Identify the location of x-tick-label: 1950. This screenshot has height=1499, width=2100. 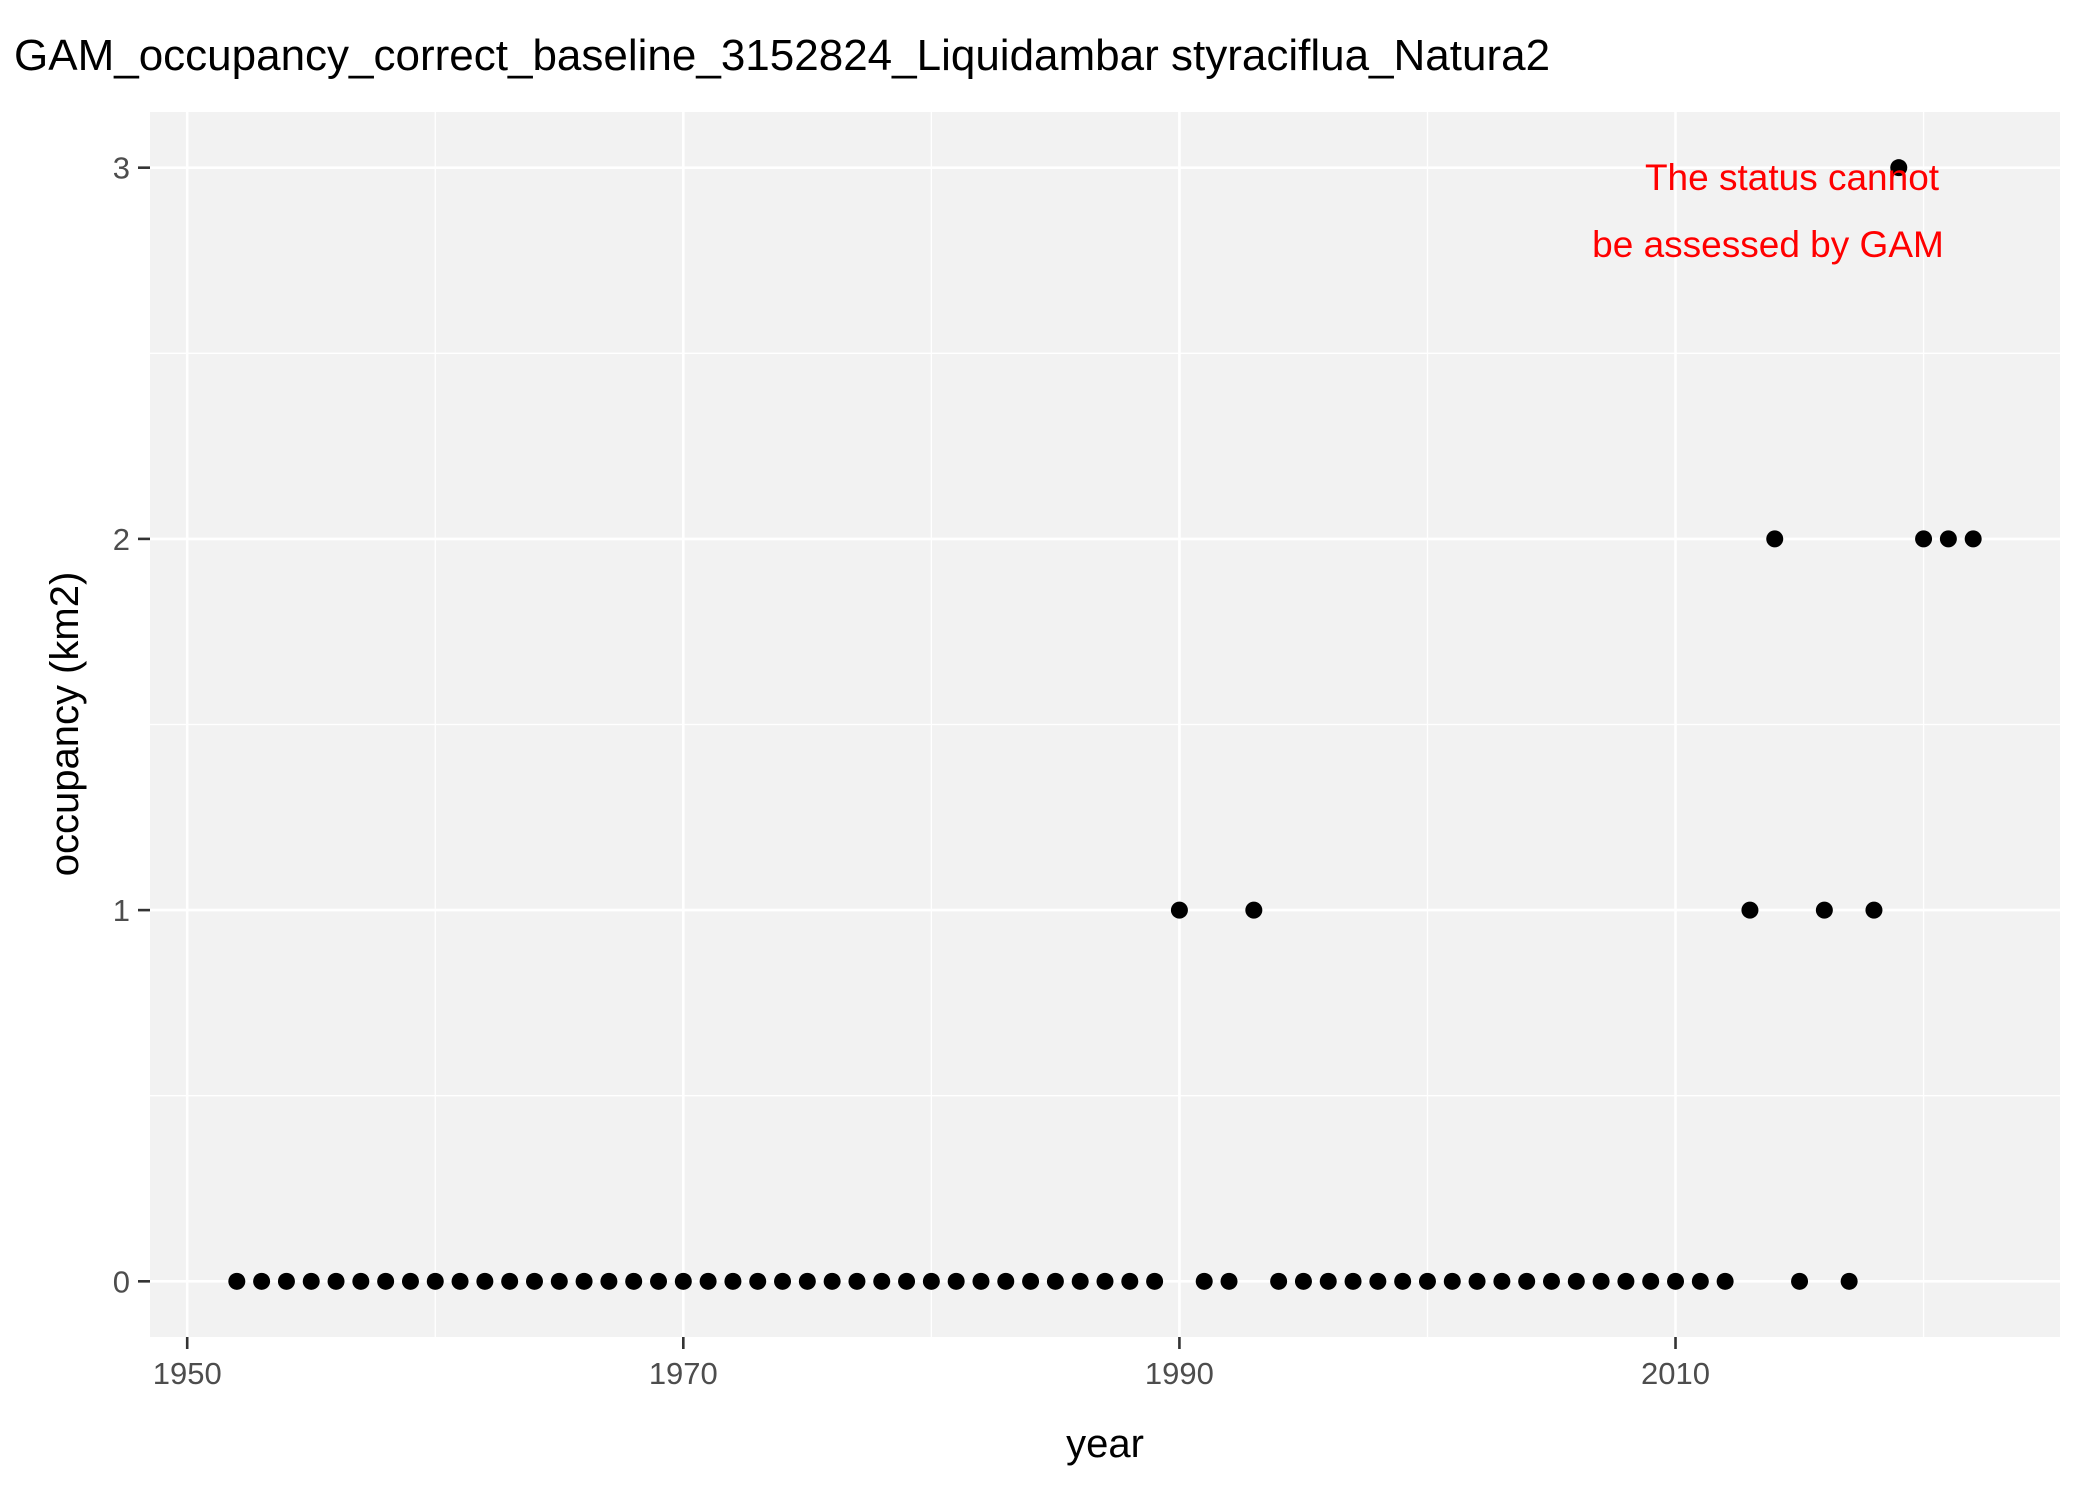
(187, 1373).